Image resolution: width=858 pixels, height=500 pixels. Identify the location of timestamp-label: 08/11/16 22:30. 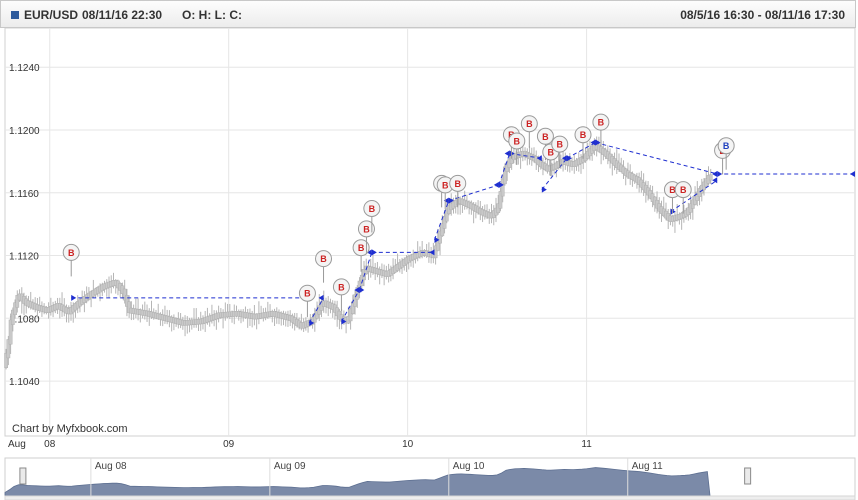
(122, 15).